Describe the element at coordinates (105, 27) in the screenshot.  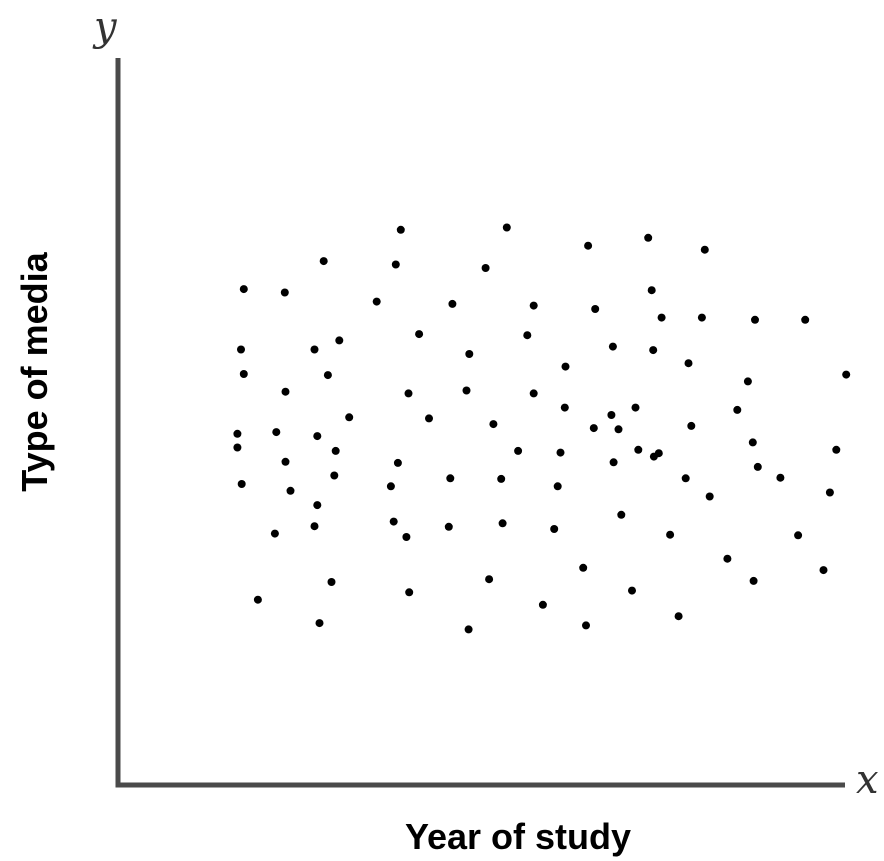
I see `y-axis-symbol: y` at that location.